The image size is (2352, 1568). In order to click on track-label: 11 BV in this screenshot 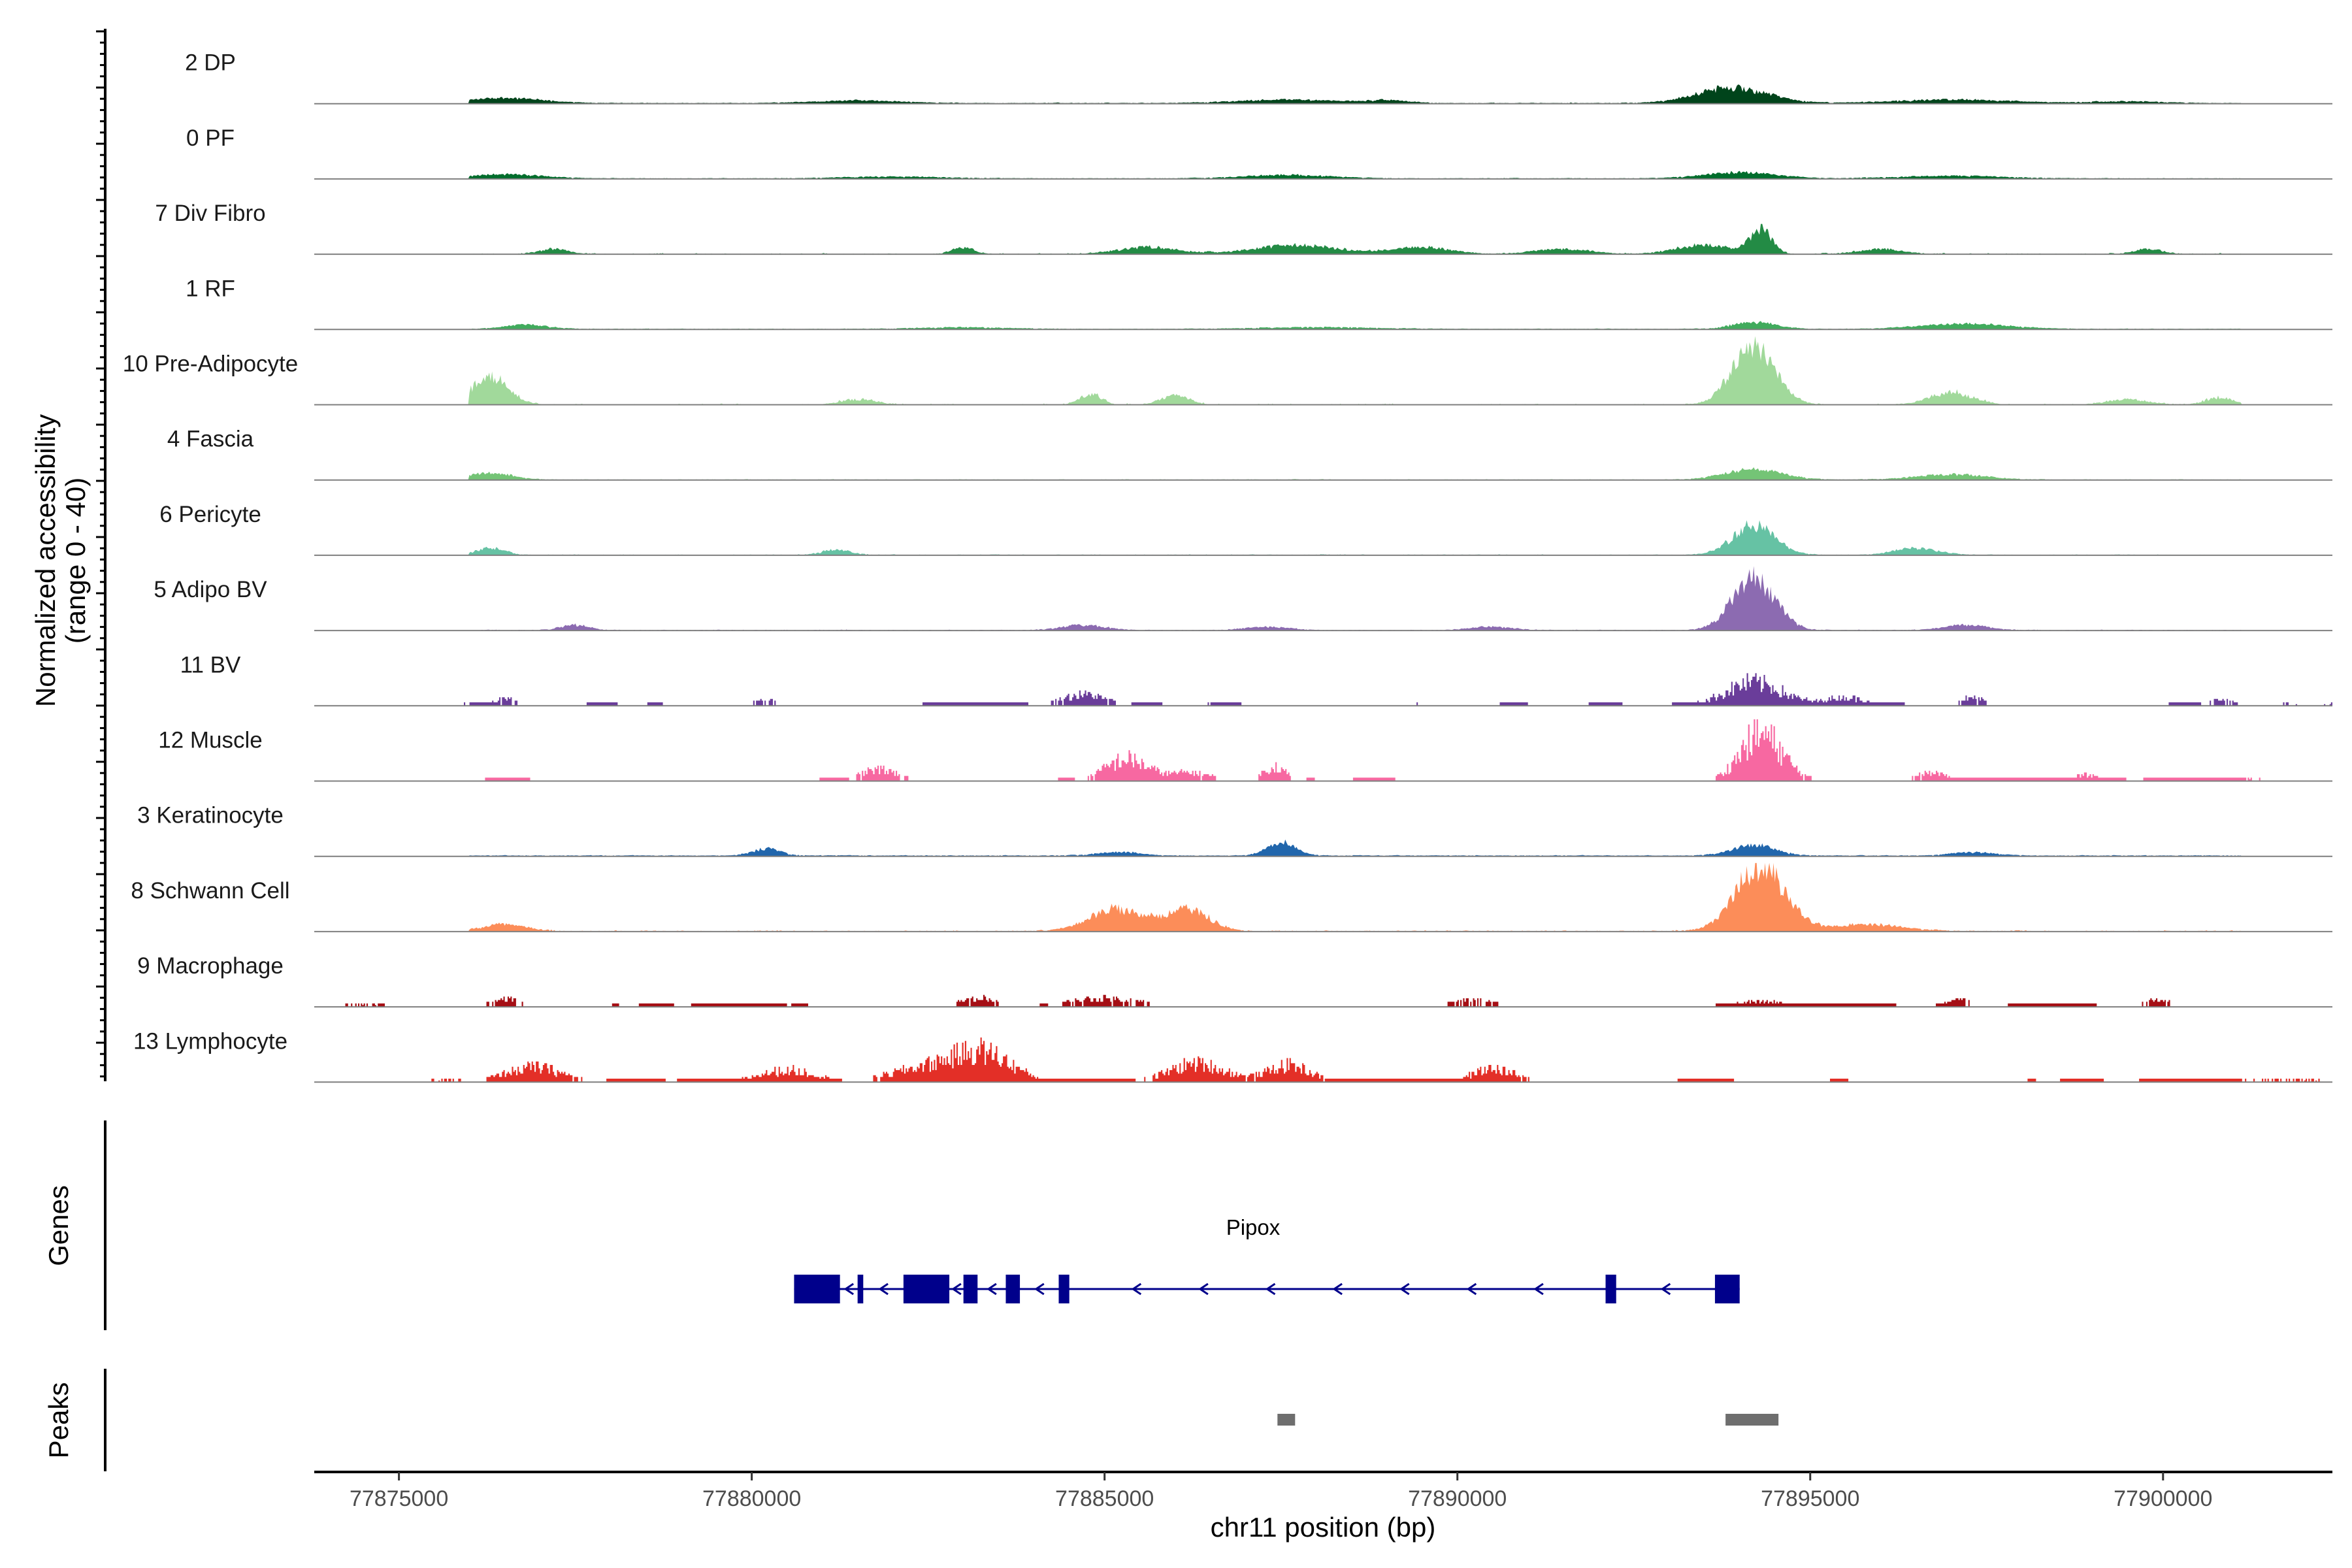, I will do `click(210, 665)`.